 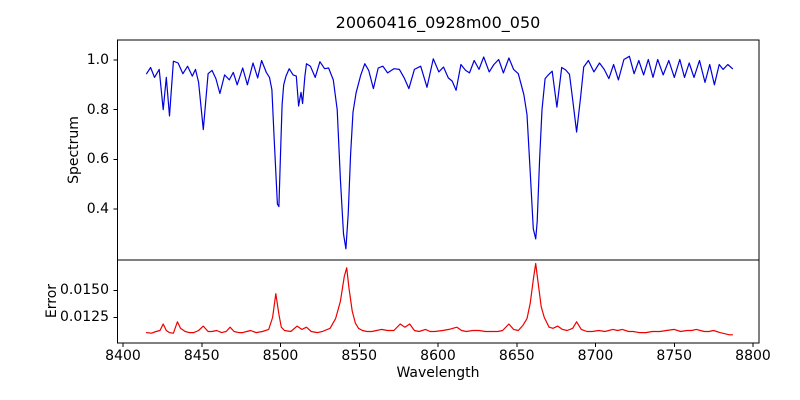 What do you see at coordinates (84, 290) in the screenshot?
I see `error-y-tick-label: 0.0150` at bounding box center [84, 290].